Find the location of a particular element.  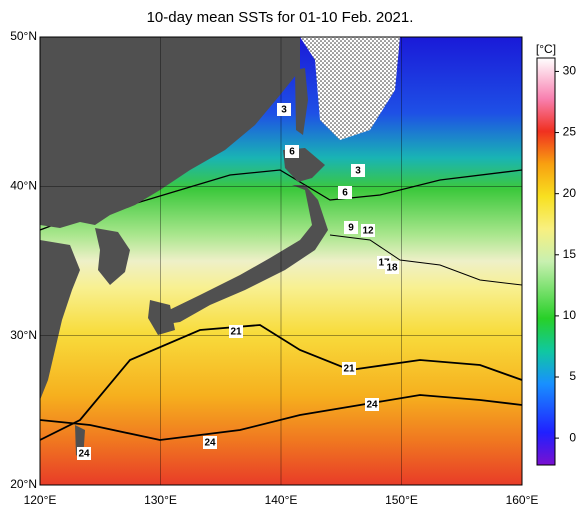

x-tick-label: 160°E is located at coordinates (522, 500).